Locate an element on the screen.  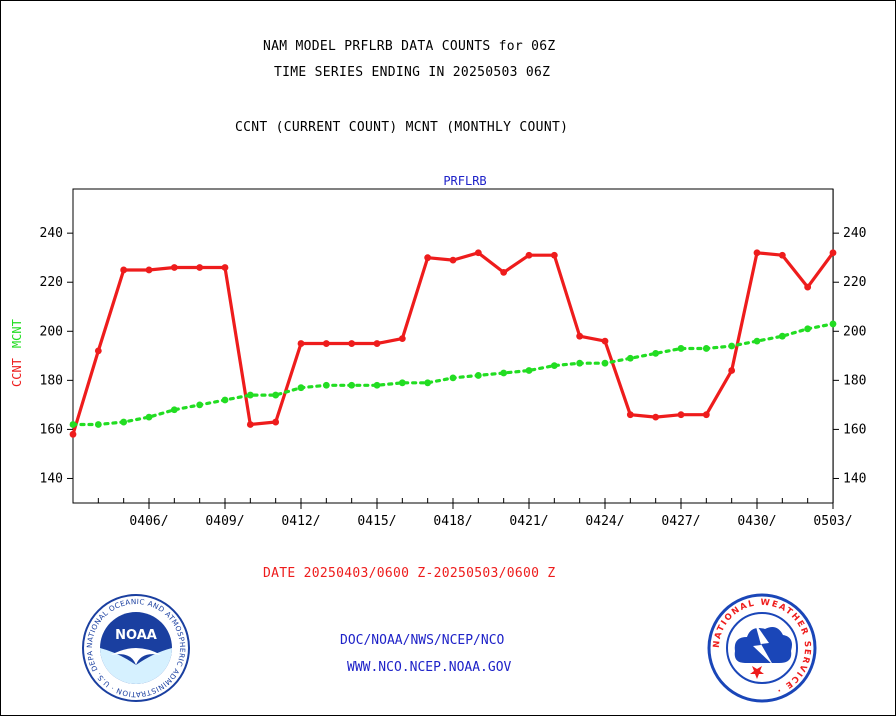
x-tick-label: 0421/ is located at coordinates (528, 521).